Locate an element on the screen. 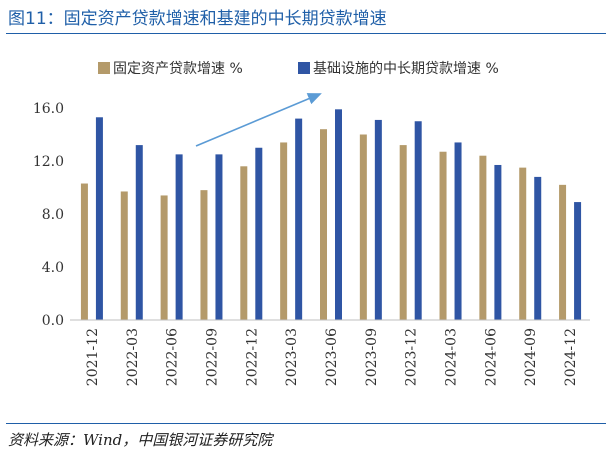 The image size is (615, 457). x-tick-label: 2022-03 is located at coordinates (133, 357).